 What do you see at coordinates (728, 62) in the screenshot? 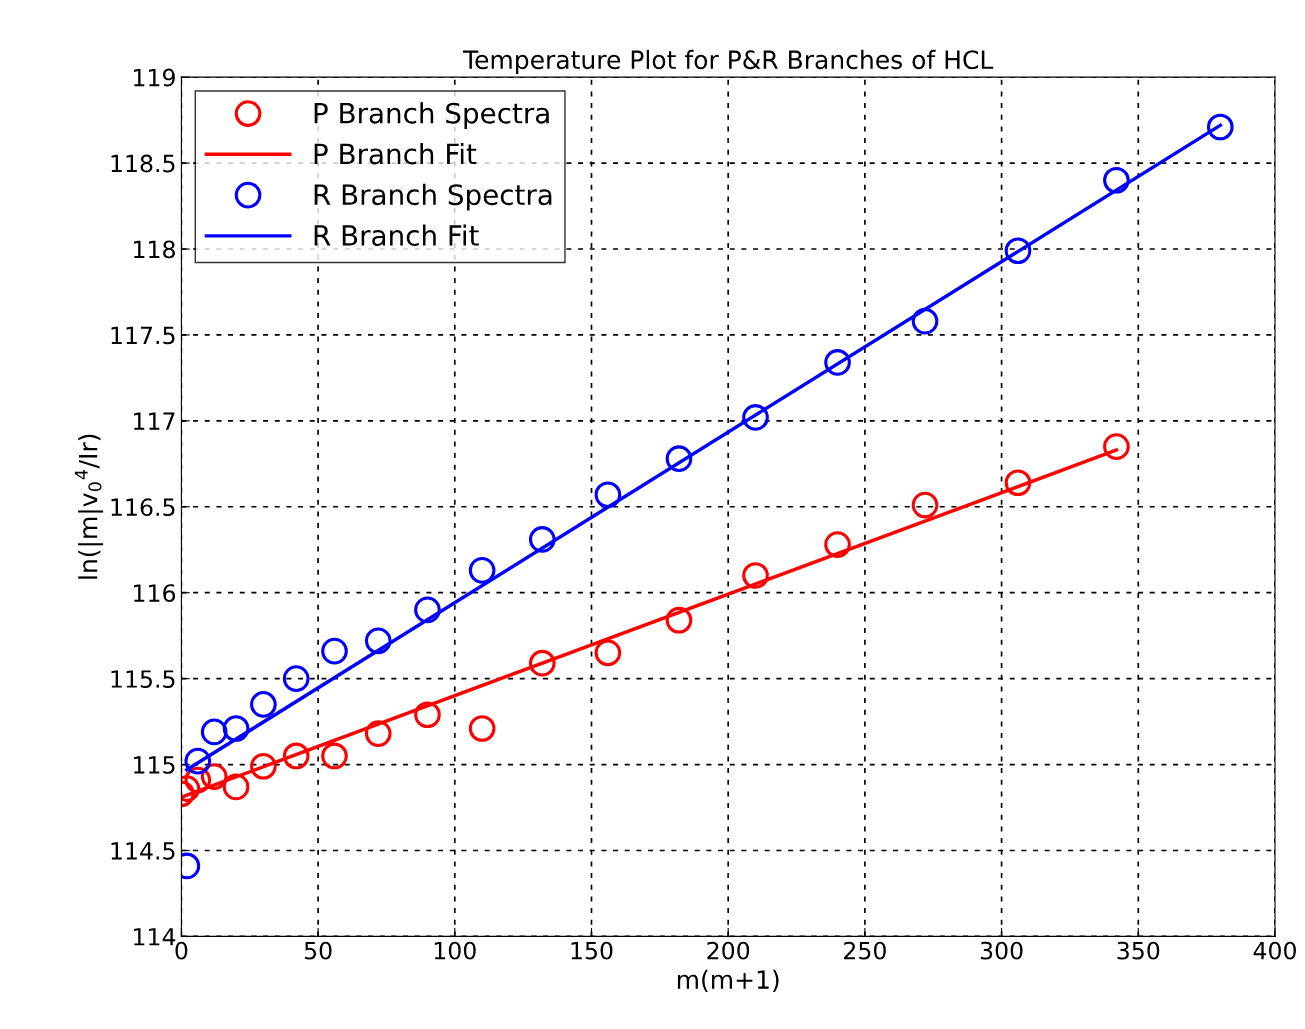
I see `chart-title: Temperature Plot for P&R Branches of HCL` at bounding box center [728, 62].